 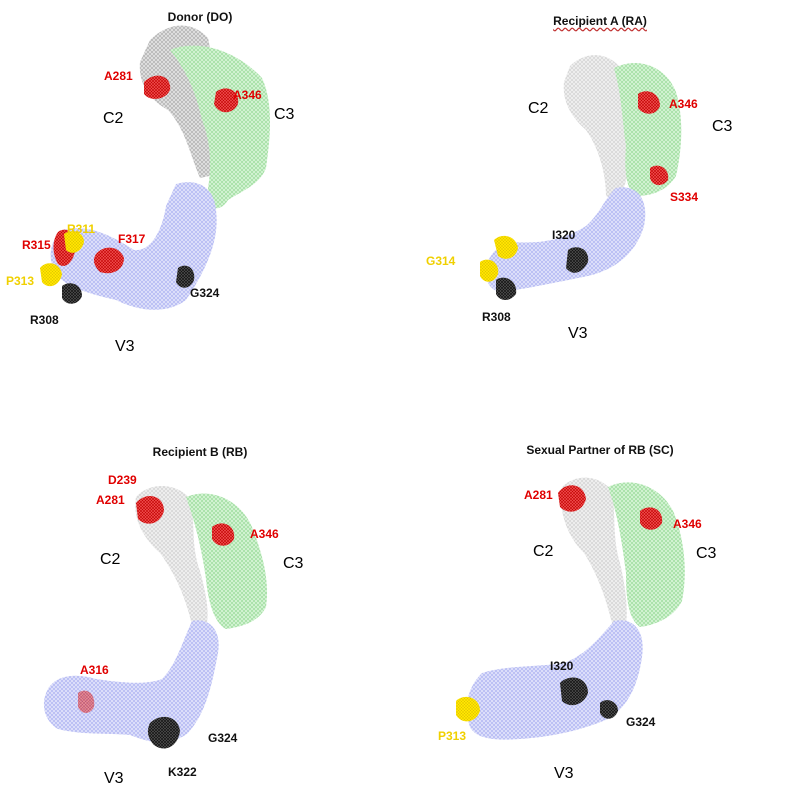 I want to click on label-g314: G314, so click(x=441, y=261).